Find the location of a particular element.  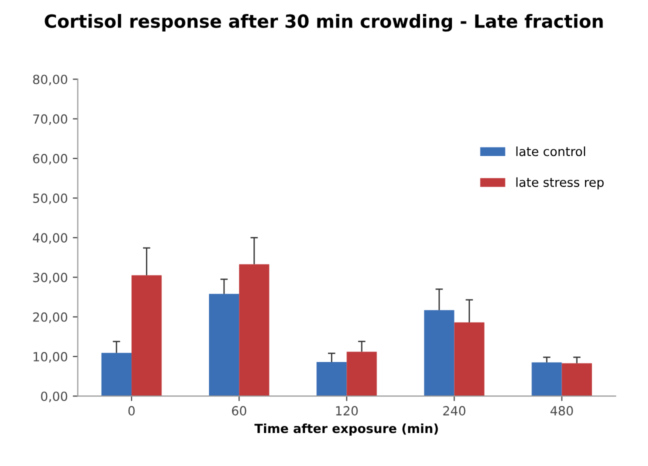

y-tick-label: 40,00 is located at coordinates (50, 238).